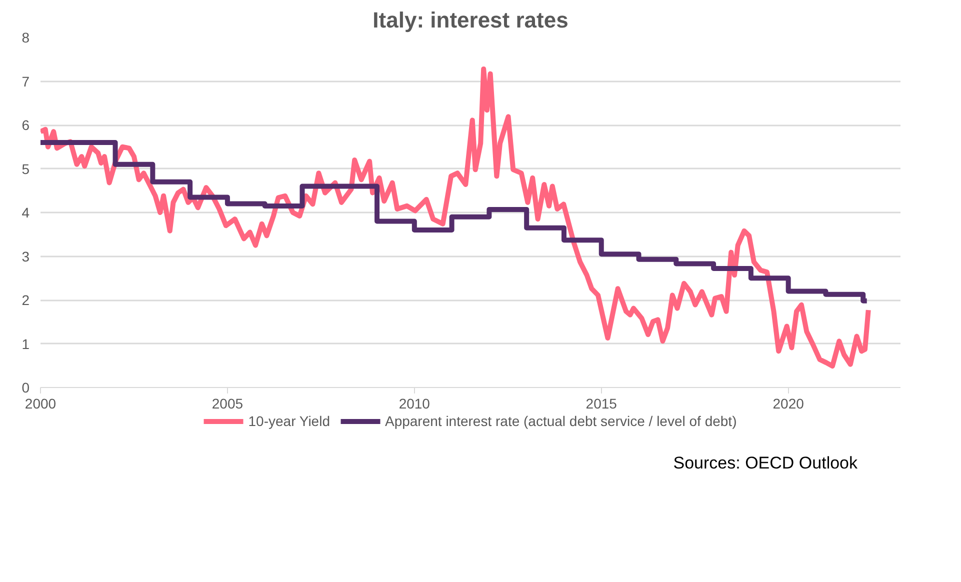 This screenshot has height=582, width=961. Describe the element at coordinates (602, 404) in the screenshot. I see `x-tick-label: 2015` at that location.